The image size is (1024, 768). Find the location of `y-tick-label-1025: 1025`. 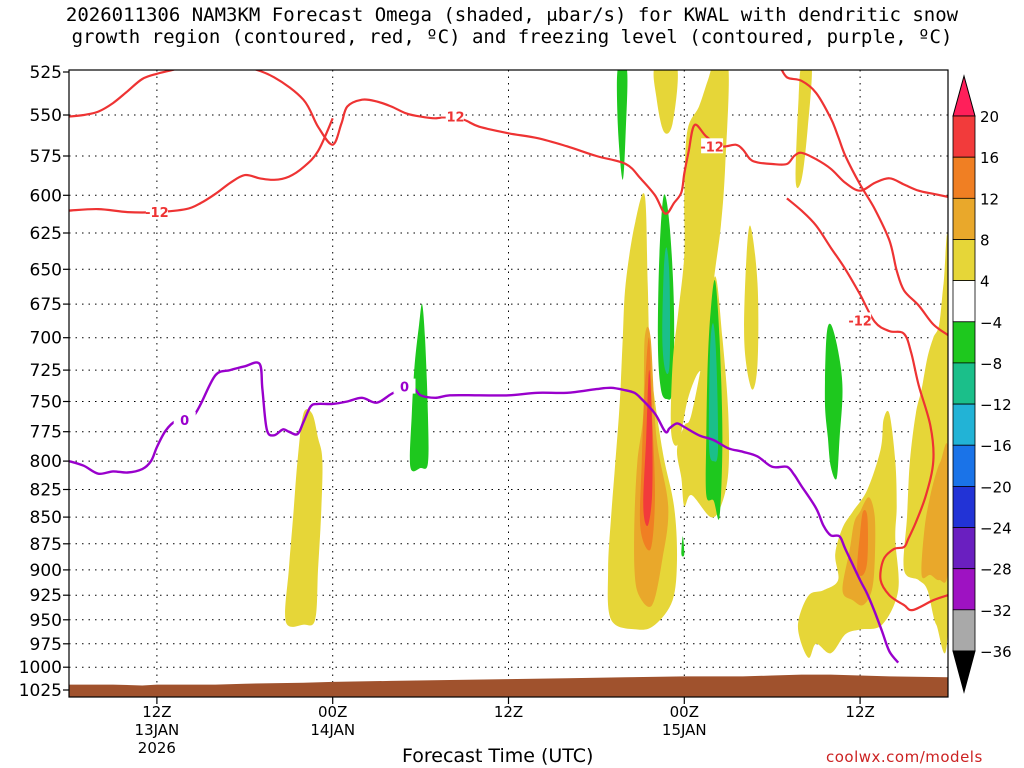

y-tick-label-1025: 1025 is located at coordinates (40, 691).